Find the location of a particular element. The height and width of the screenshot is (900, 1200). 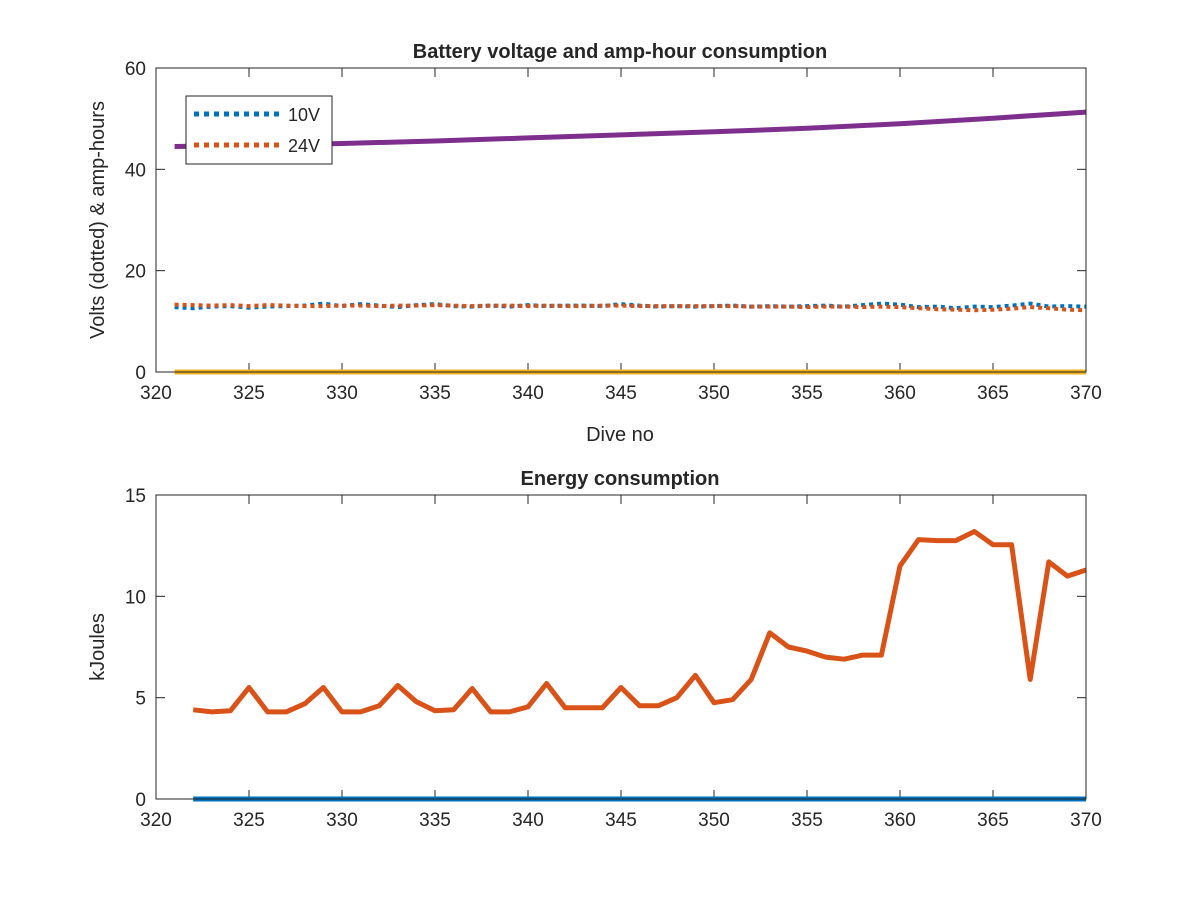

legend-label-24v: 24V is located at coordinates (304, 146).